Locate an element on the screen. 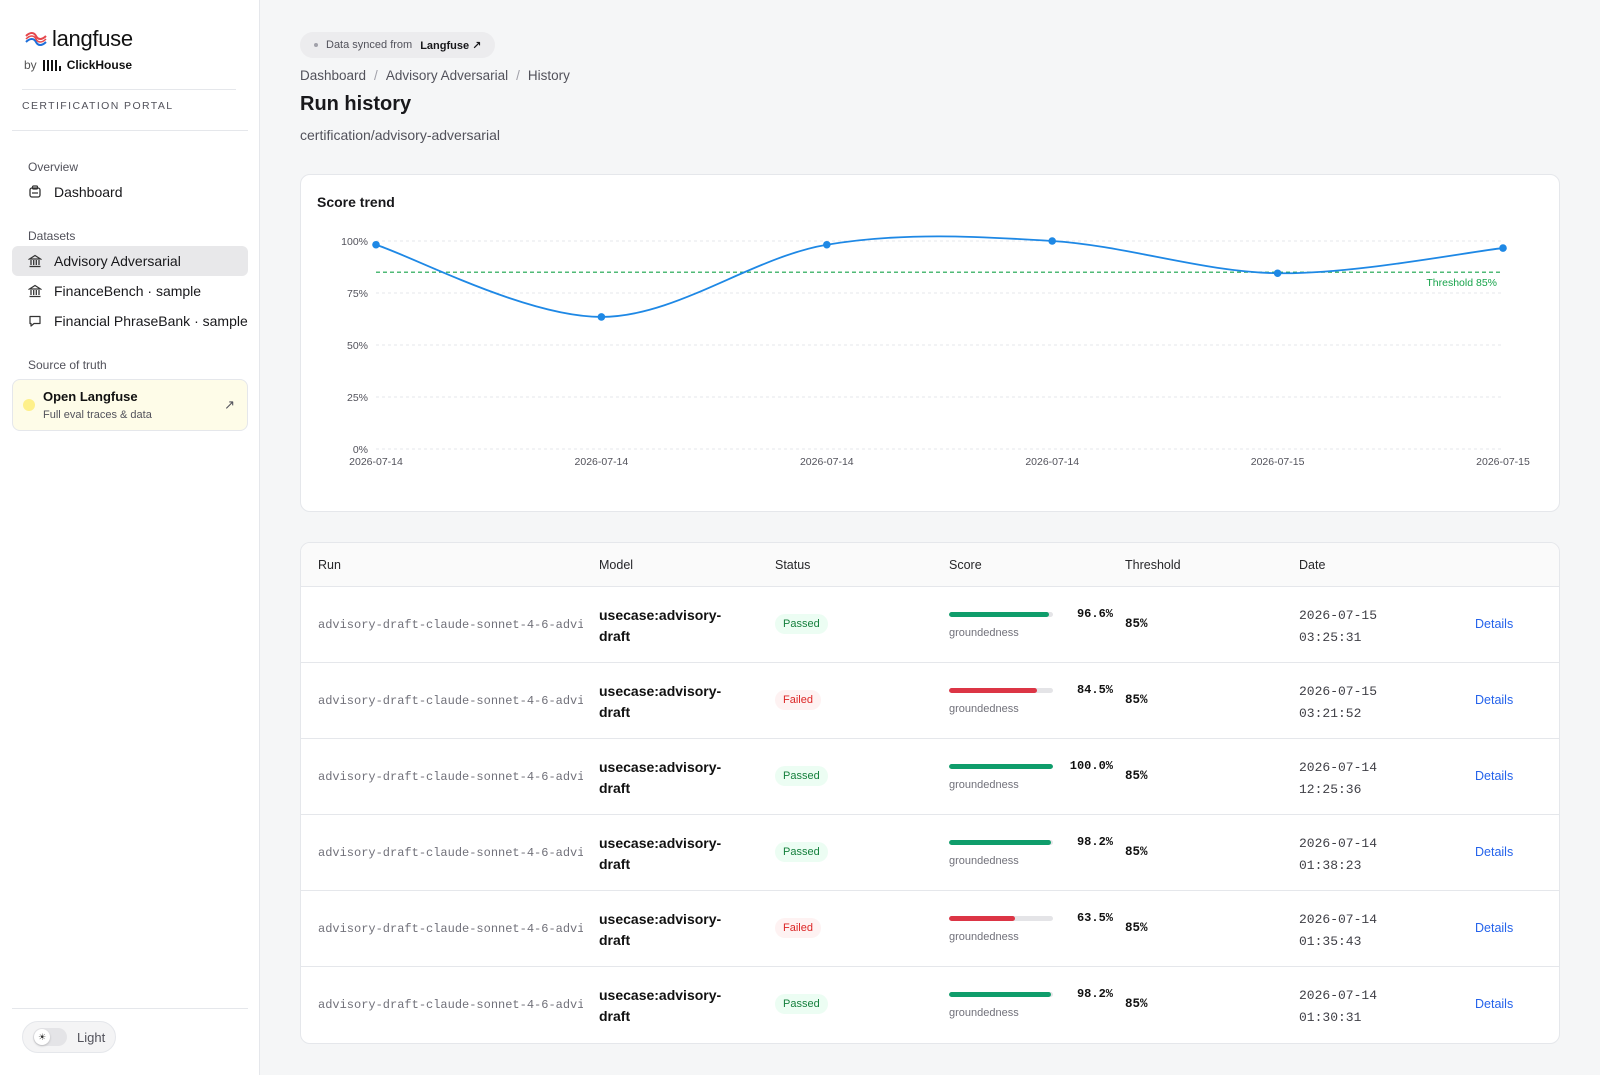  breadcrumb-dashboard: Dashboard is located at coordinates (333, 75).